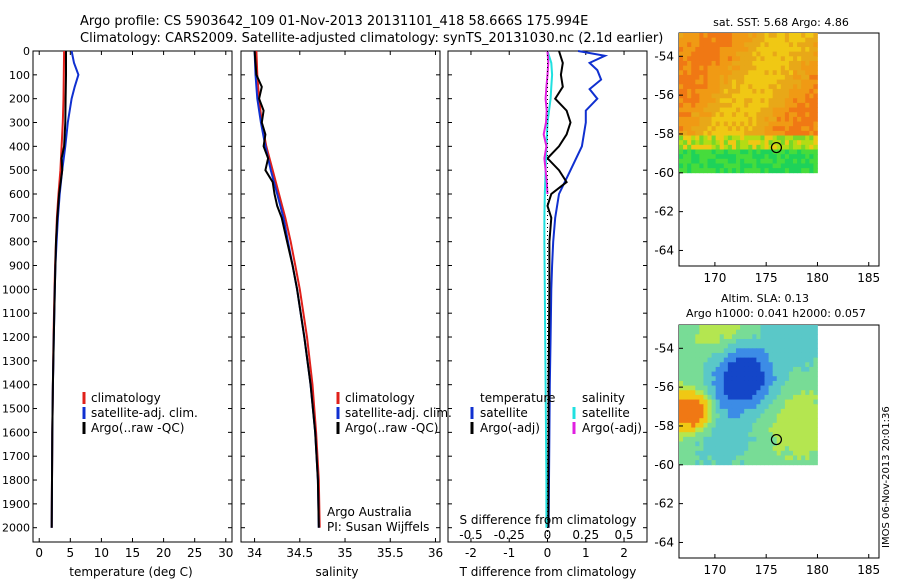 Image resolution: width=900 pixels, height=580 pixels. What do you see at coordinates (16, 337) in the screenshot?
I see `y-tick-label: 1200` at bounding box center [16, 337].